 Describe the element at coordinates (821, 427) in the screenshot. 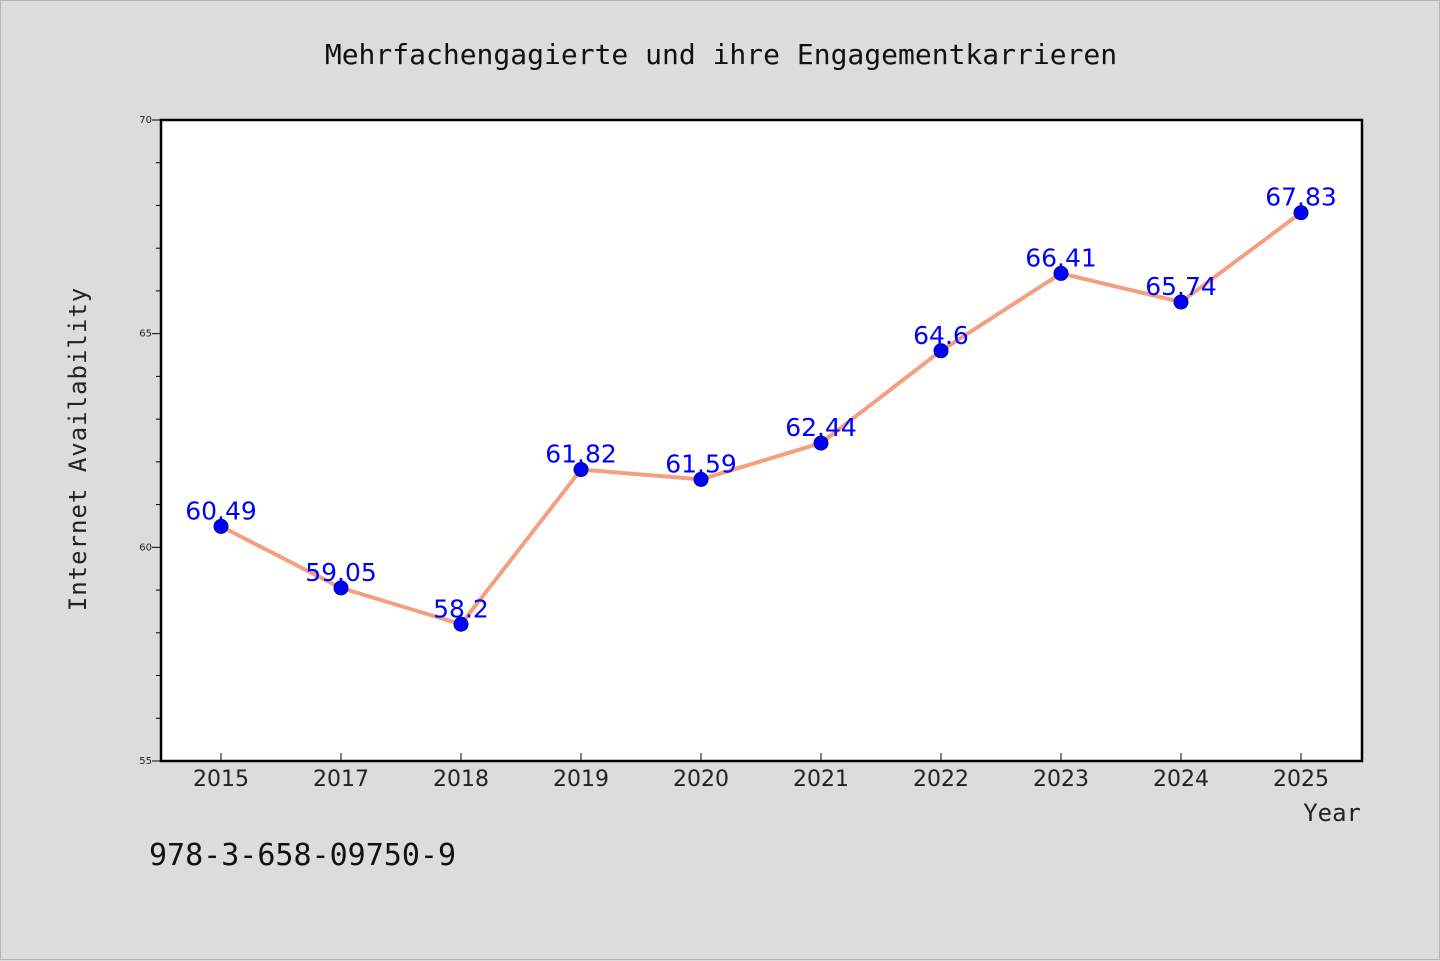

I see `data-label: 62.44` at that location.